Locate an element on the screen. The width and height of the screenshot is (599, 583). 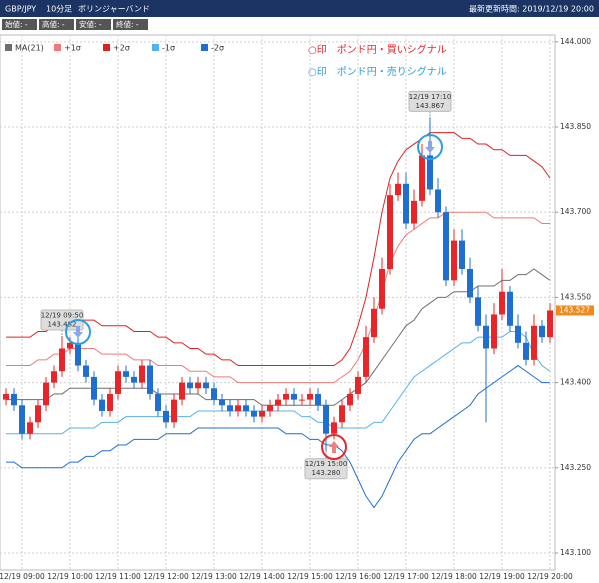
ohlc-label: 安値: - is located at coordinates (90, 24).